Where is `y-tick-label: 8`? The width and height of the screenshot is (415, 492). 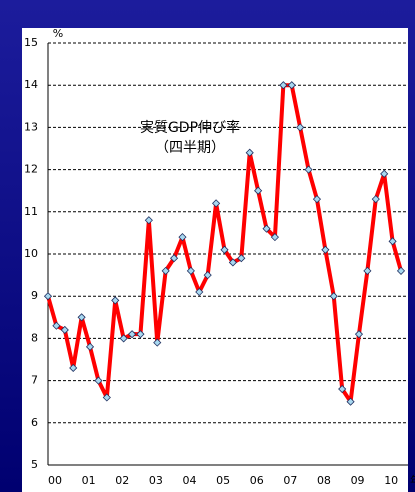
y-tick-label: 8 is located at coordinates (34, 337).